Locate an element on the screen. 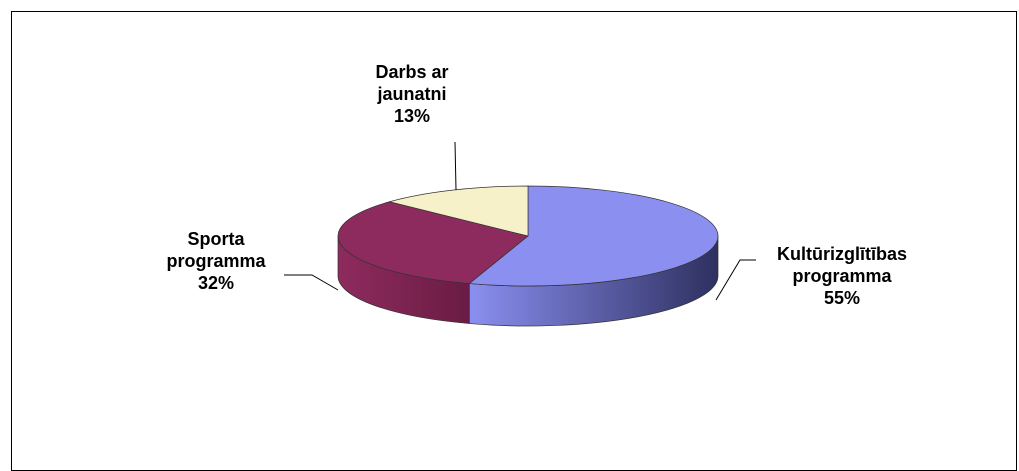  slice-value-label: 32% is located at coordinates (216, 283).